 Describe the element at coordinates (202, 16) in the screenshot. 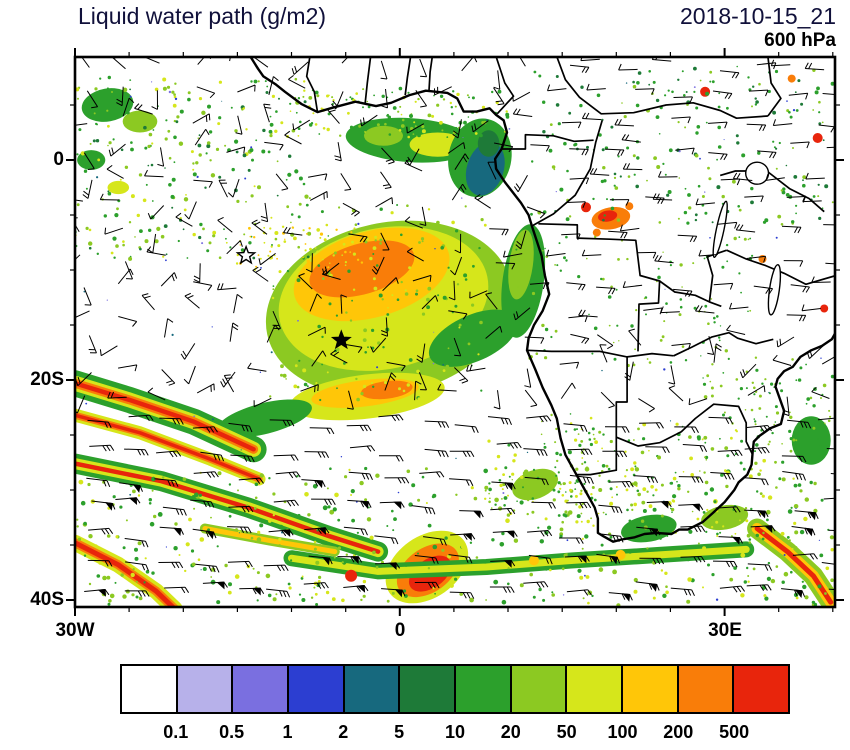

I see `chart-title: Liquid water path (g/m2)` at that location.